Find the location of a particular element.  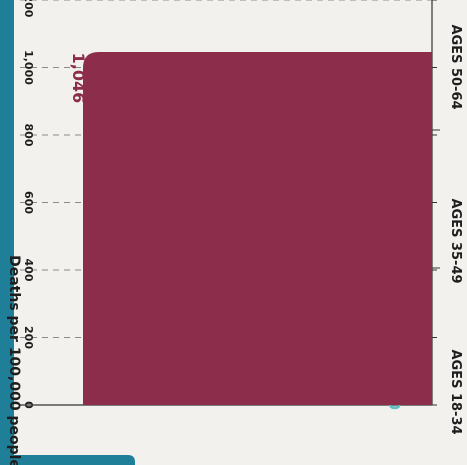

frame-bottom is located at coordinates (74, 460).